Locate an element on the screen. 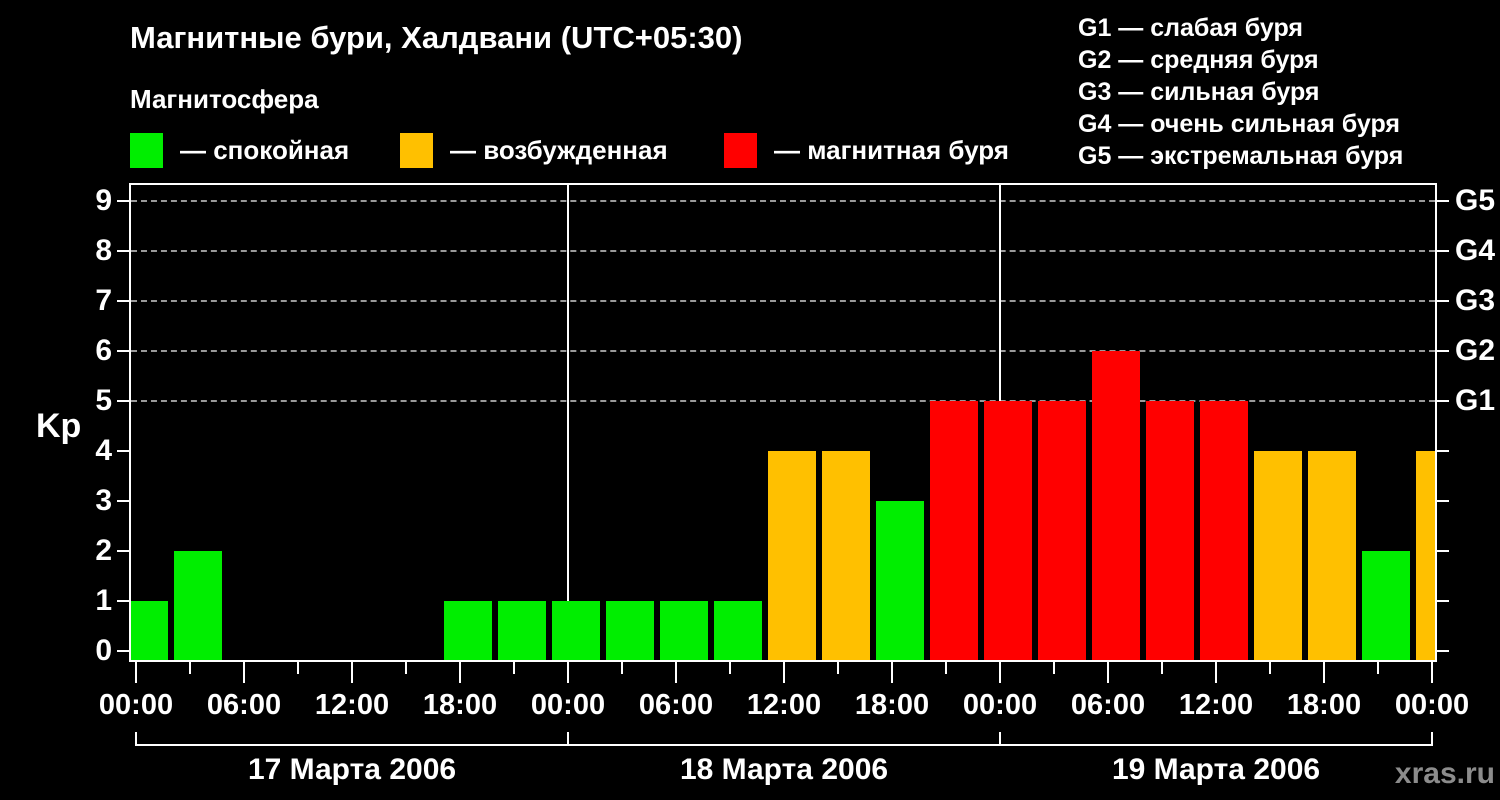 Image resolution: width=1500 pixels, height=800 pixels. storm-scale-line-g5: G5 — экстремальная буря is located at coordinates (1241, 156).